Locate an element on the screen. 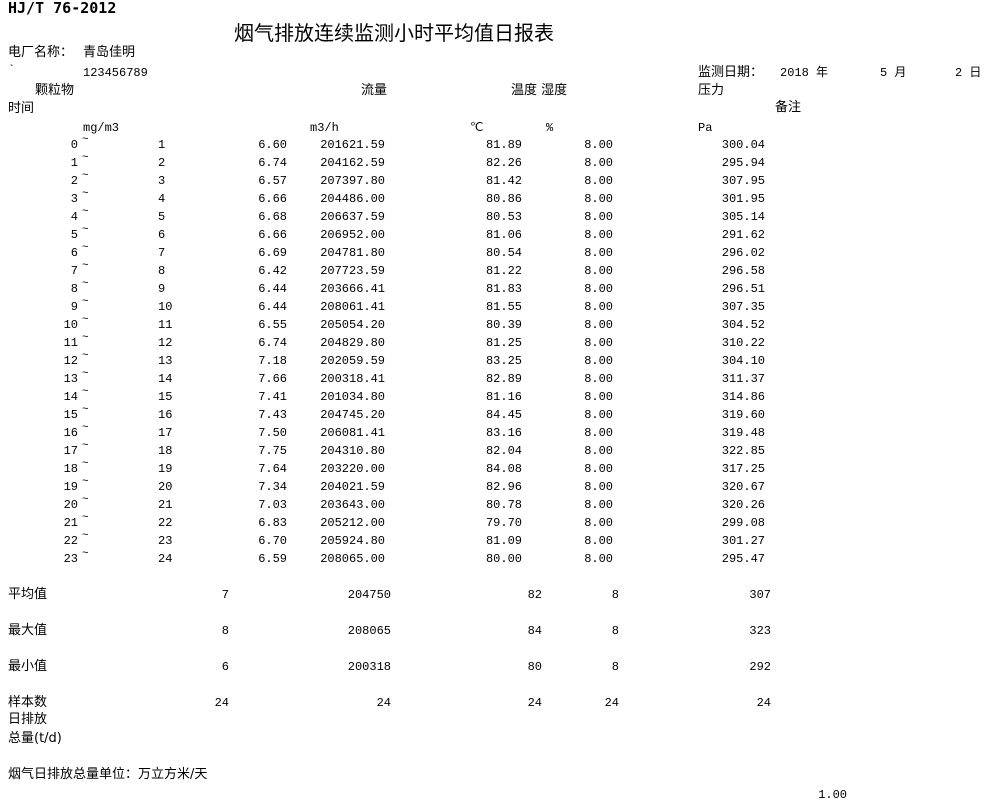 Image resolution: width=987 pixels, height=805 pixels. hour-start: 14 is located at coordinates (70, 397).